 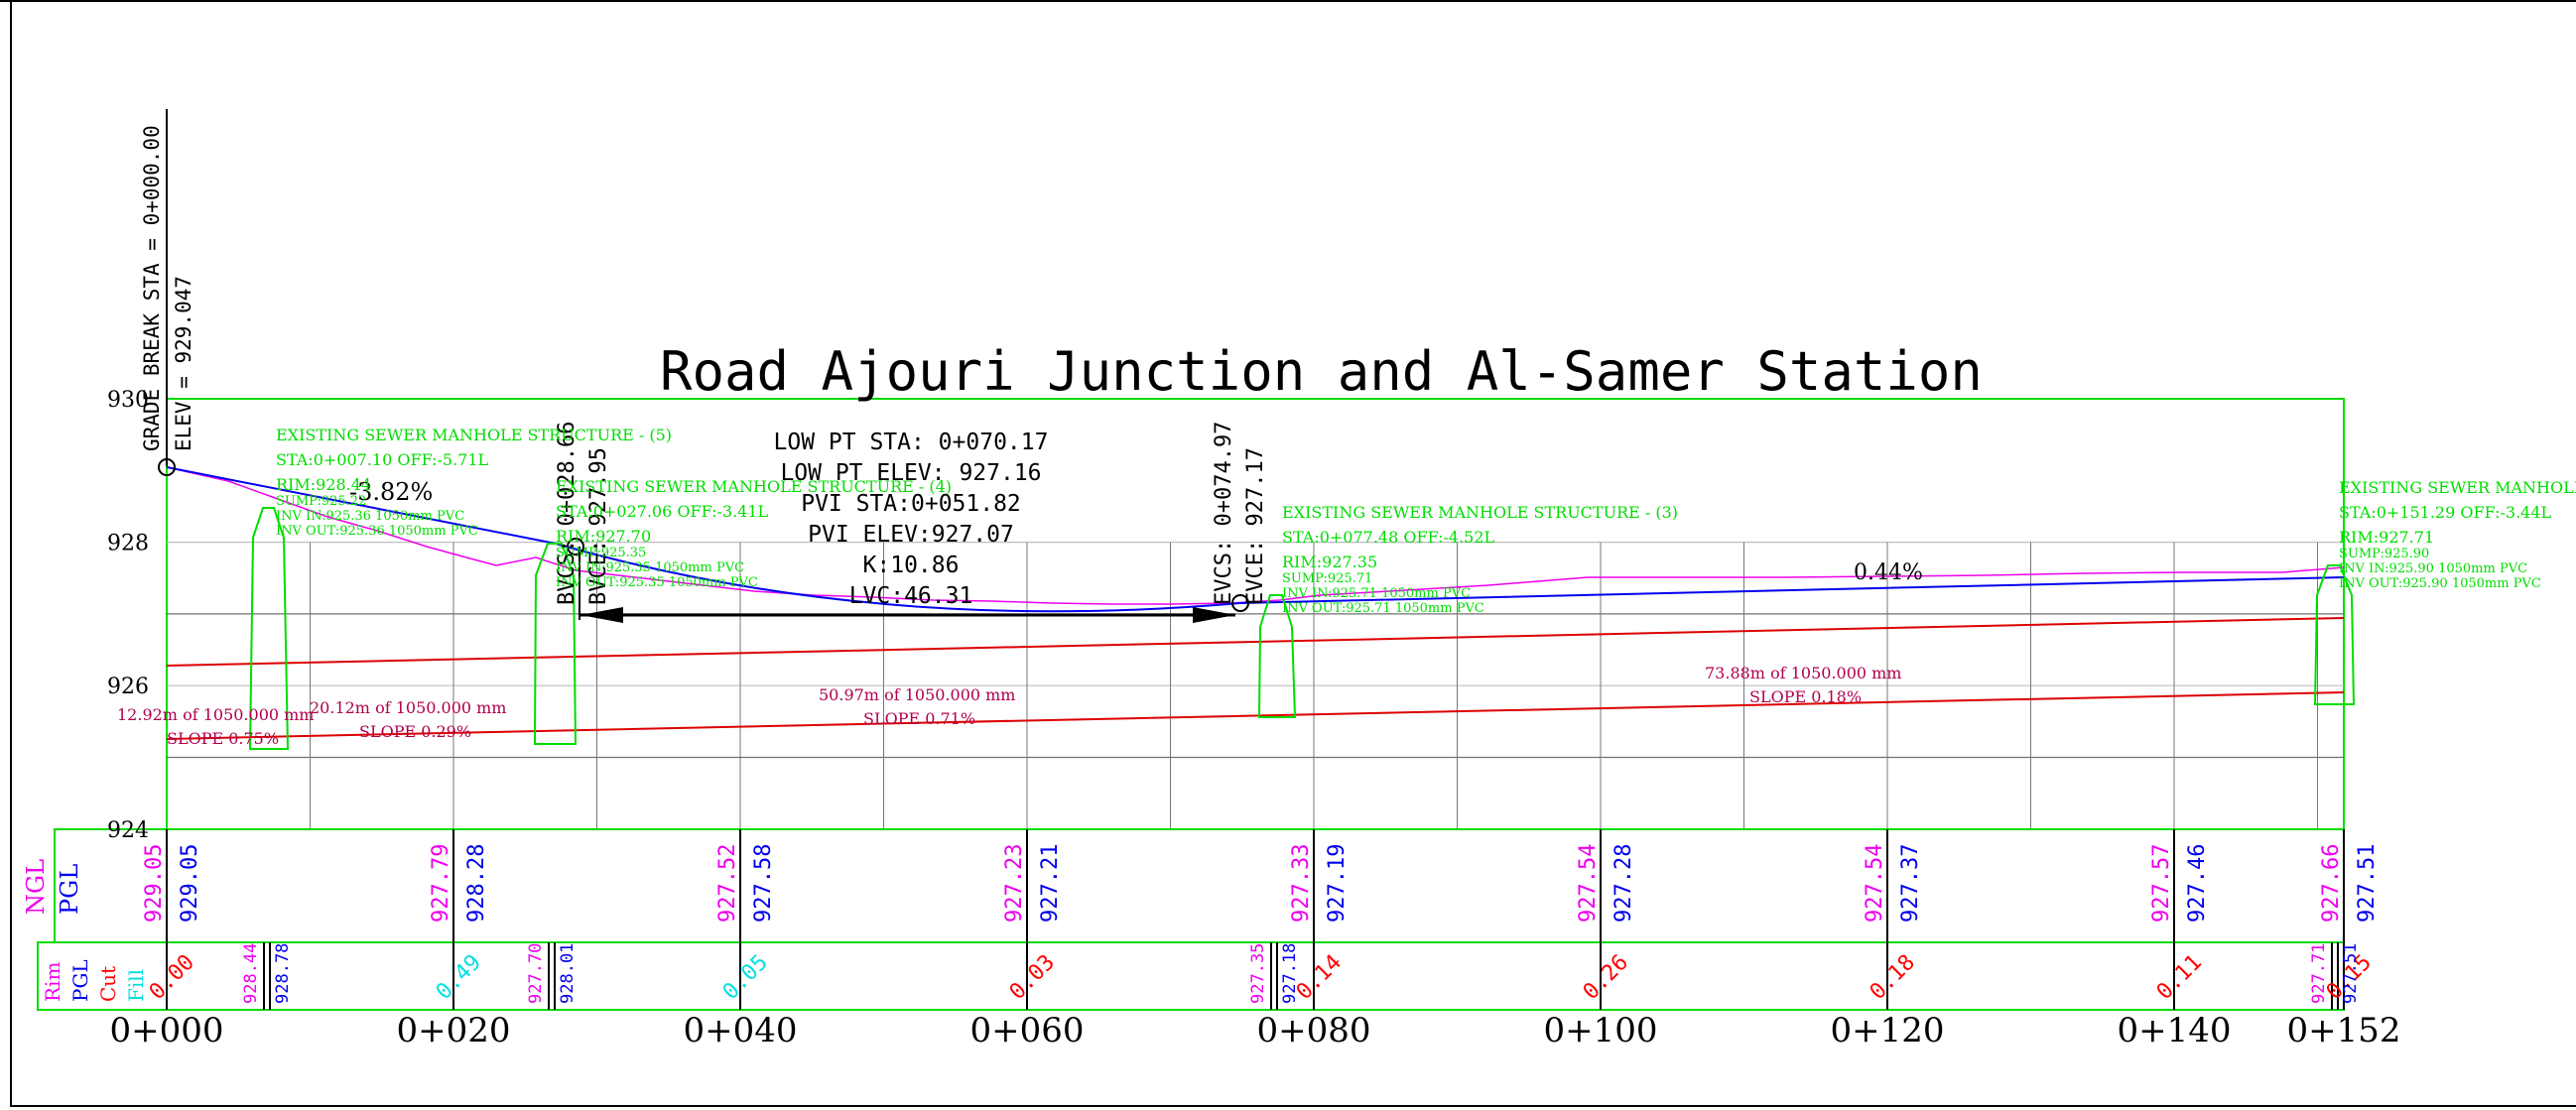 I want to click on manhole-label-line: SUMP:925.35, so click(x=601, y=553).